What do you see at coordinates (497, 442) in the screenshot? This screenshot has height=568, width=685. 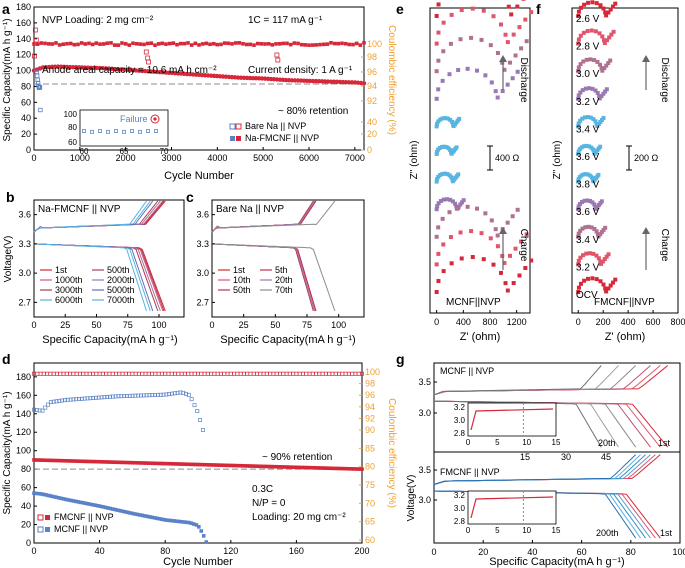 I see `g-top-inset-xtick: 5` at bounding box center [497, 442].